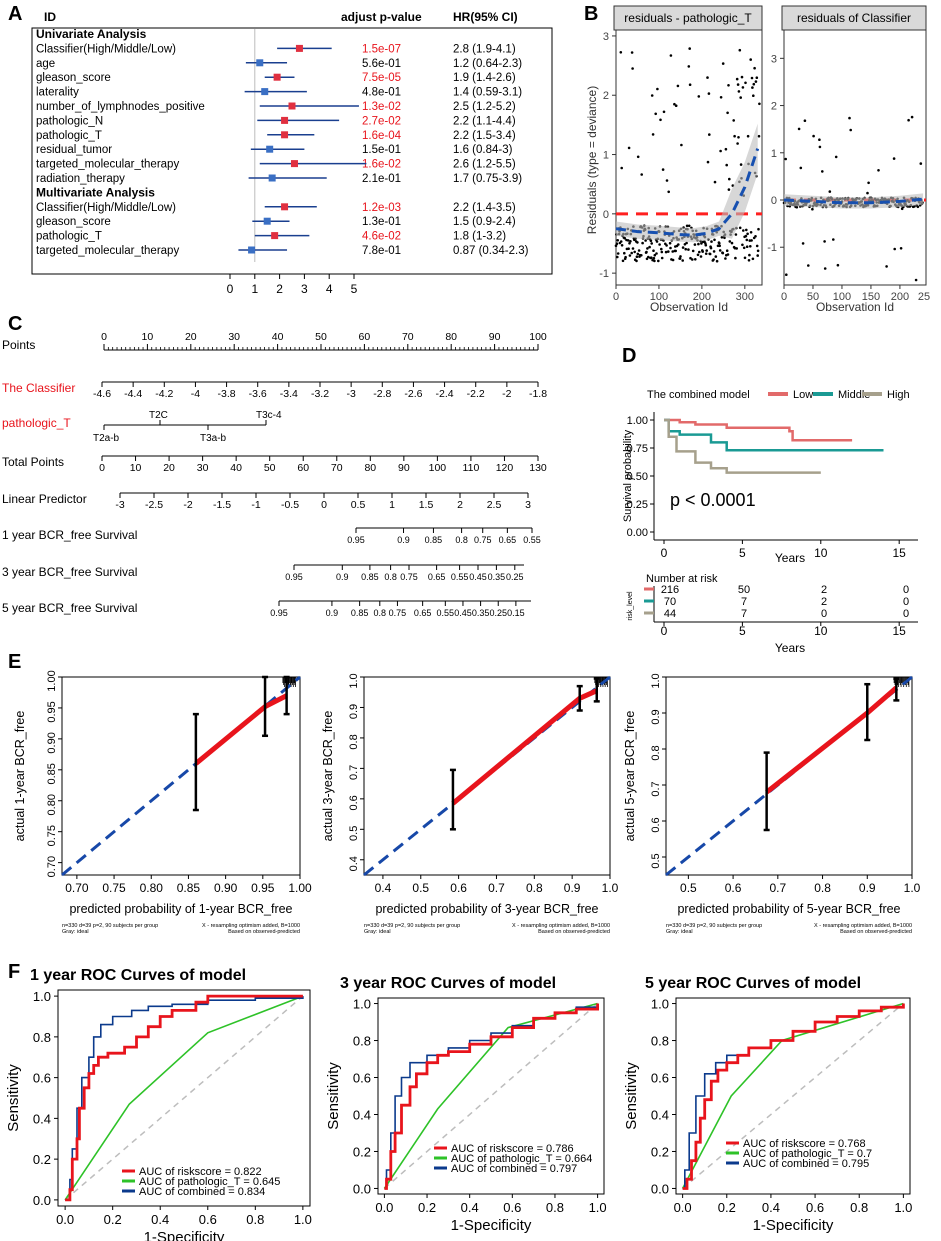 The width and height of the screenshot is (941, 1241). I want to click on forest-section-label: Multivariate Analysis, so click(95, 192).